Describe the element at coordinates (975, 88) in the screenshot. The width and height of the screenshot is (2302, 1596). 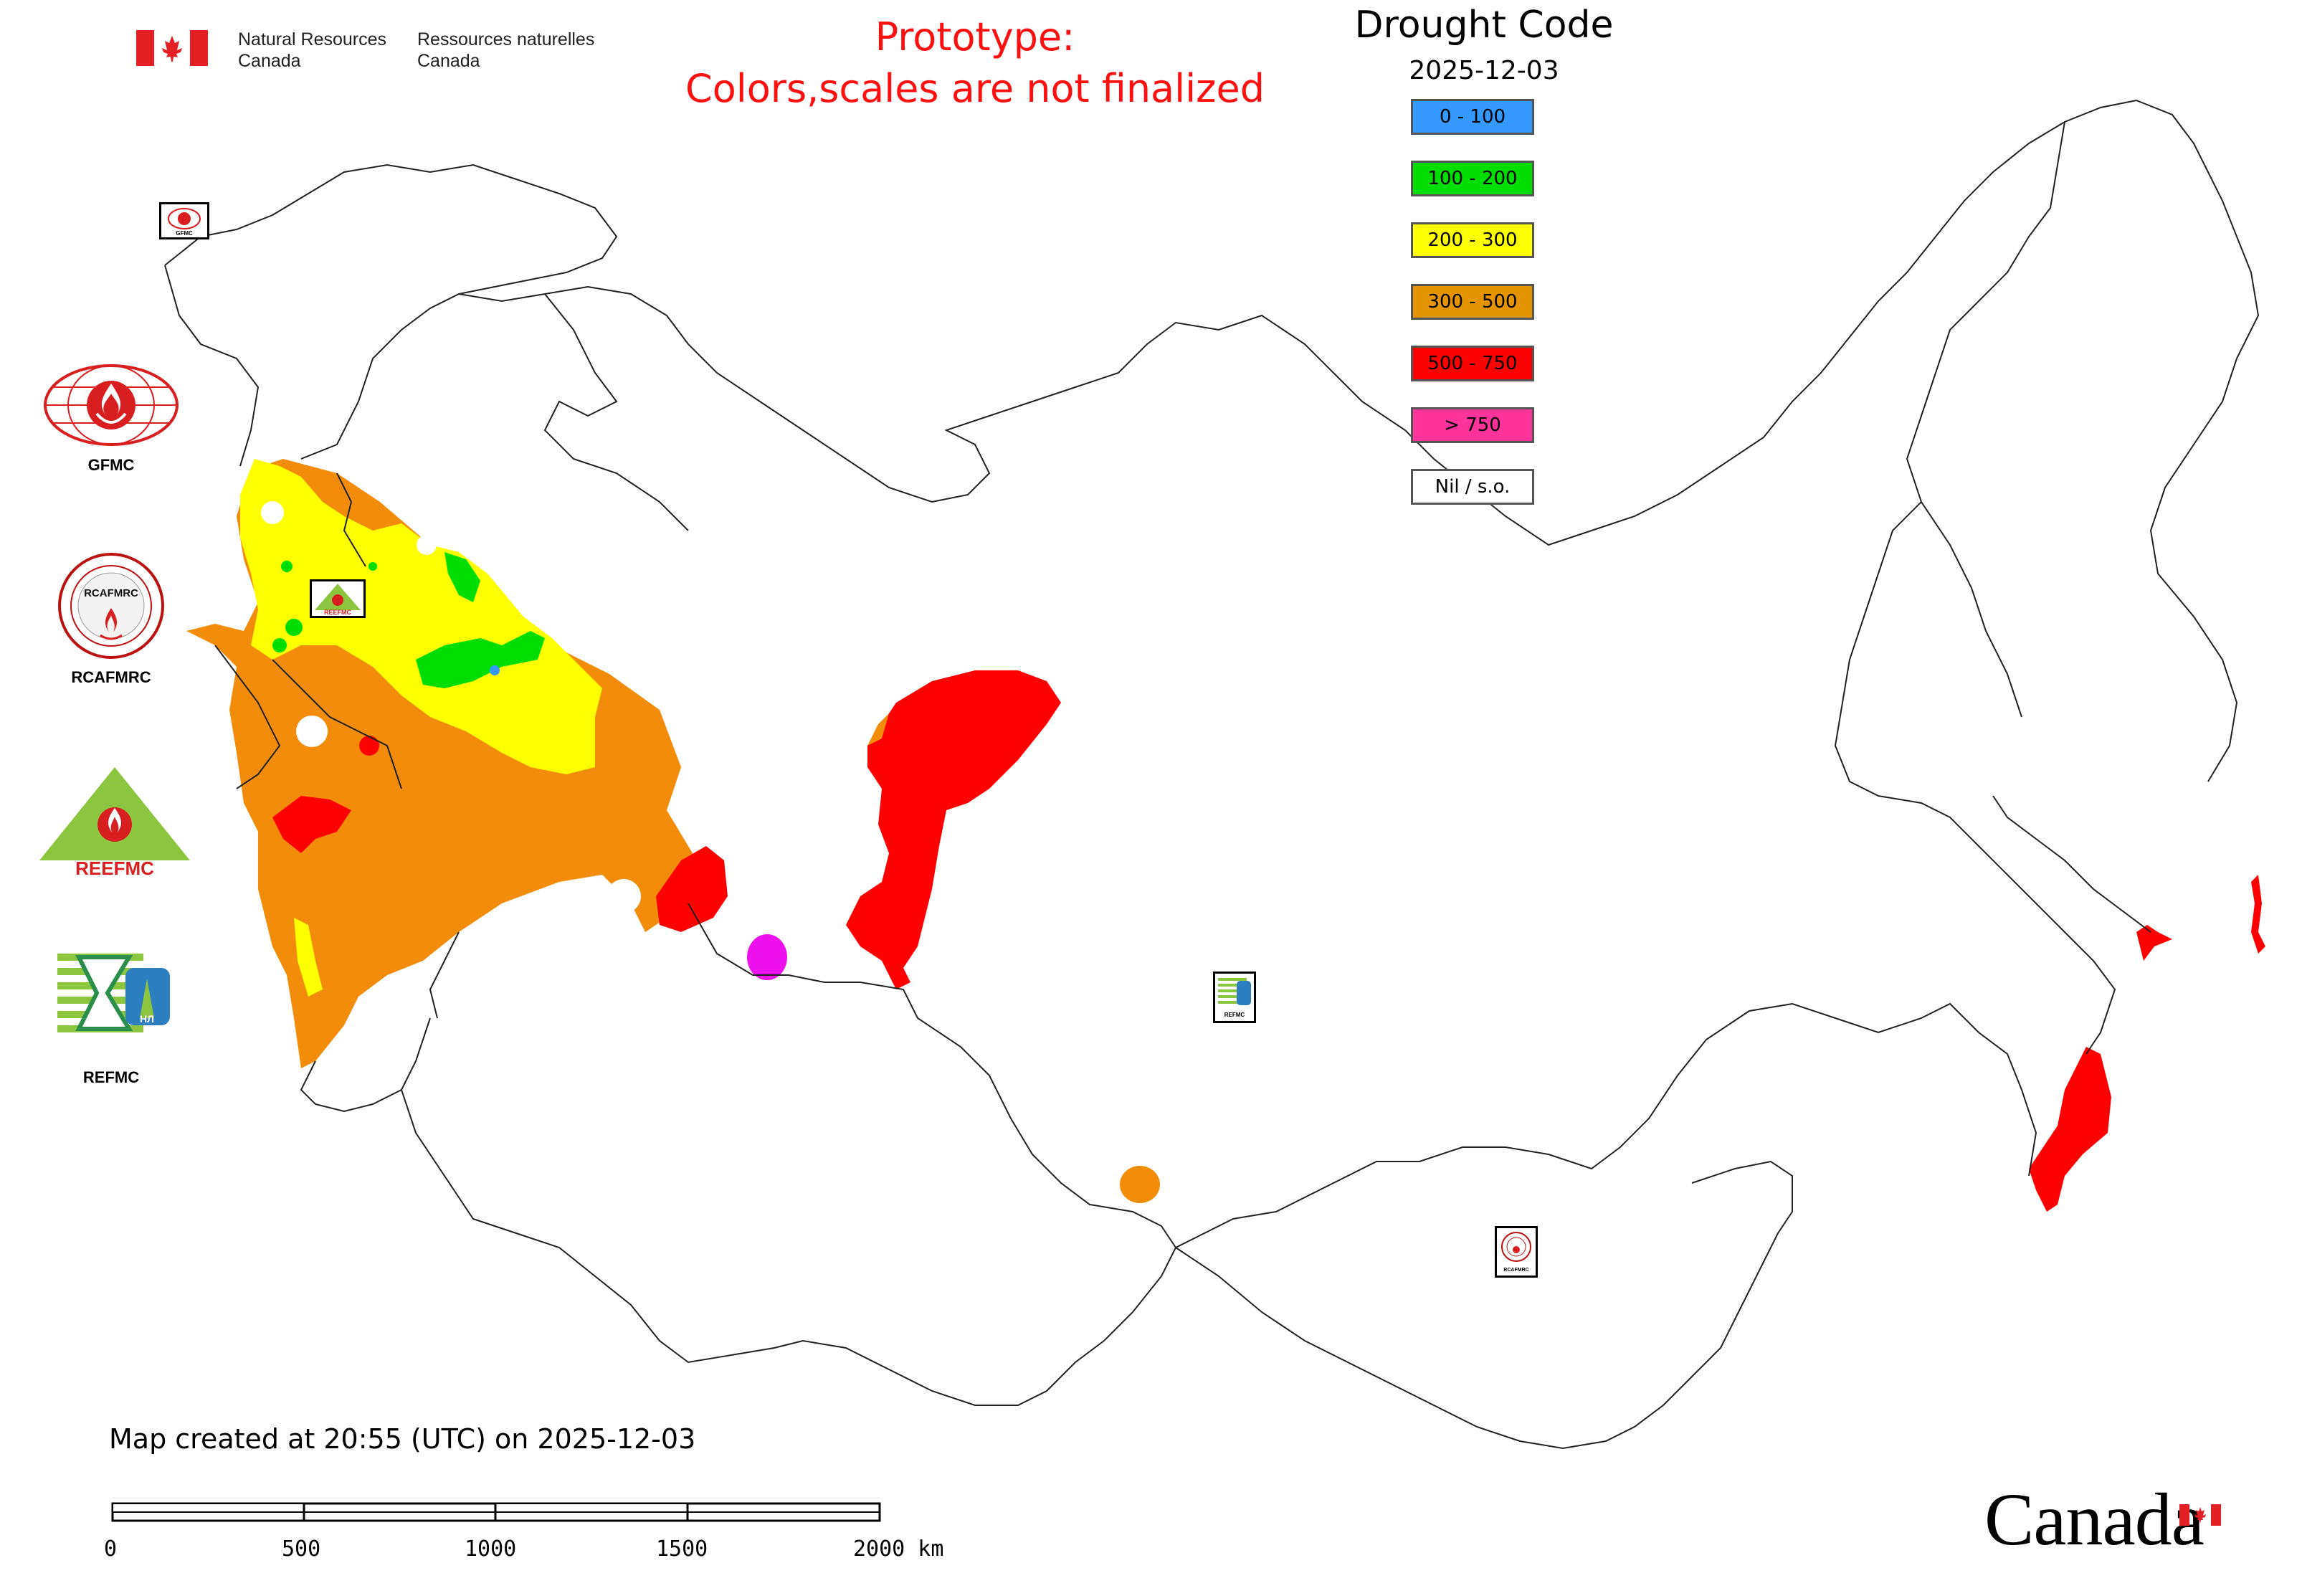
I see `prototype-line2: Colors,scales are not finalized` at that location.